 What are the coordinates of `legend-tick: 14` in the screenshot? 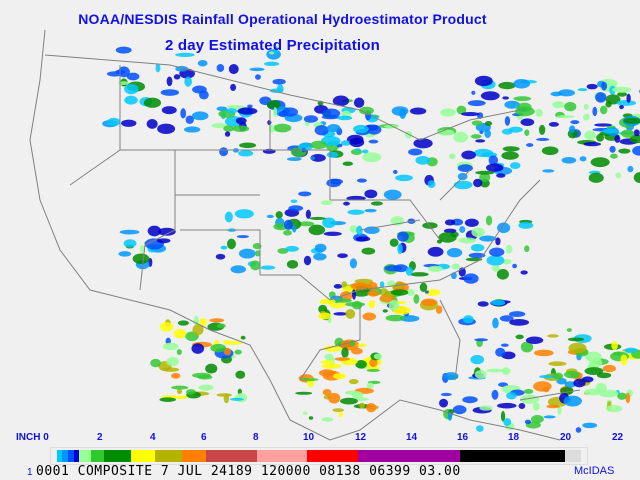 It's located at (412, 437).